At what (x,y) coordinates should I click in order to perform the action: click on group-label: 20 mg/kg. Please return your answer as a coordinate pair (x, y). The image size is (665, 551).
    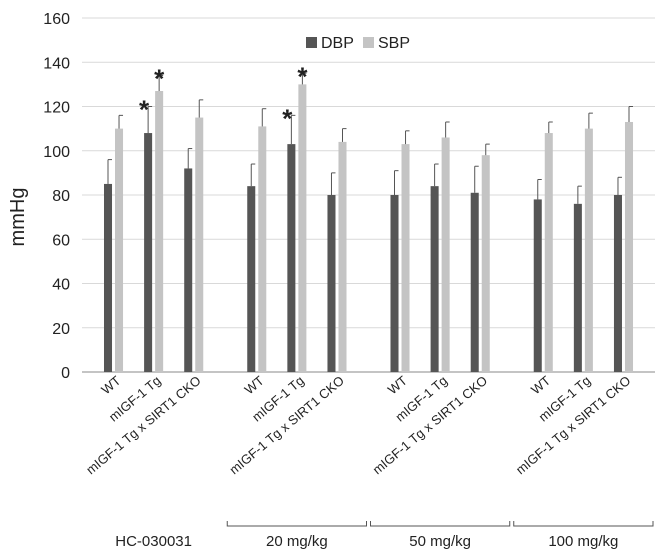
    Looking at the image, I should click on (297, 541).